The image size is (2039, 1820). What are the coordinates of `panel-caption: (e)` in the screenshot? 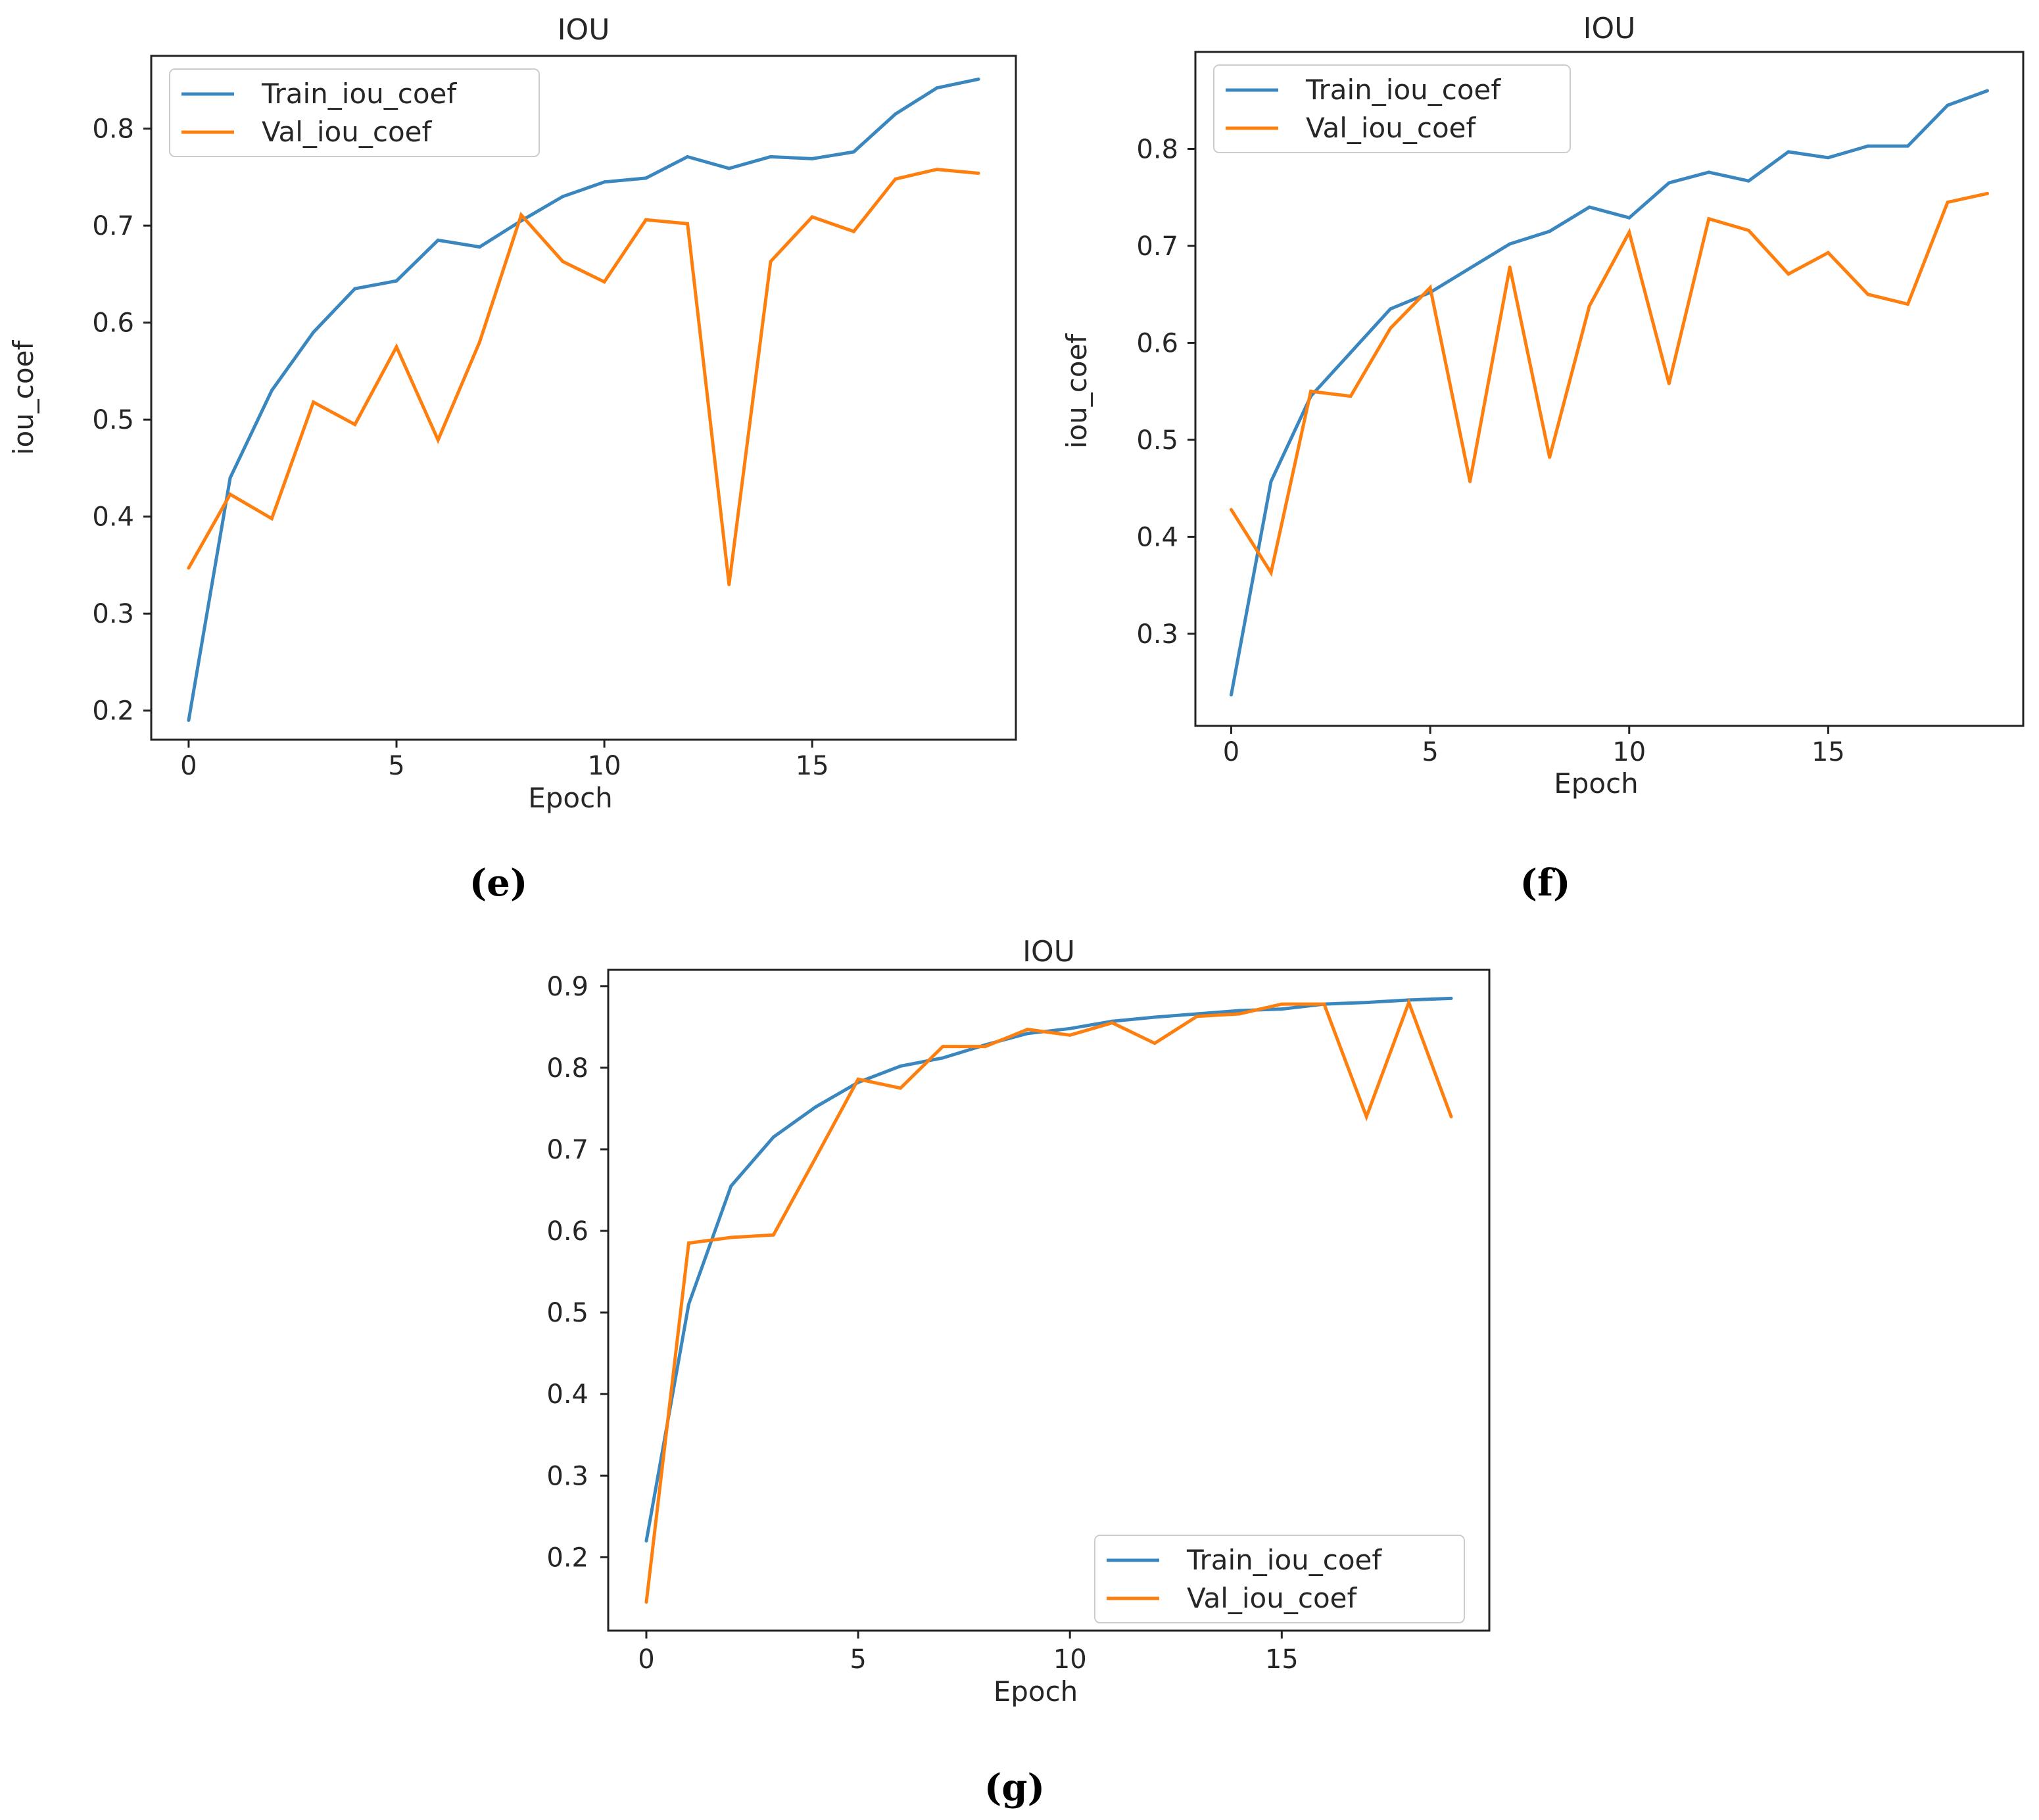 It's located at (498, 883).